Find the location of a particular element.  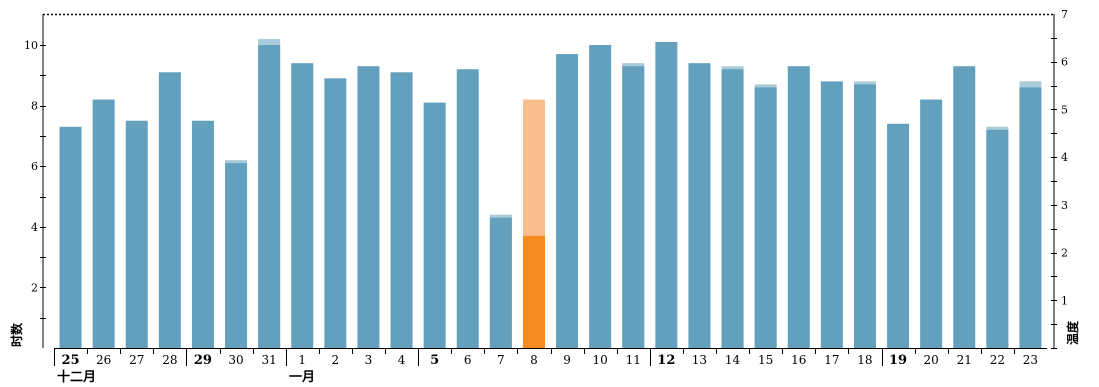

y-right-tick-label-3: 3 is located at coordinates (1064, 205).